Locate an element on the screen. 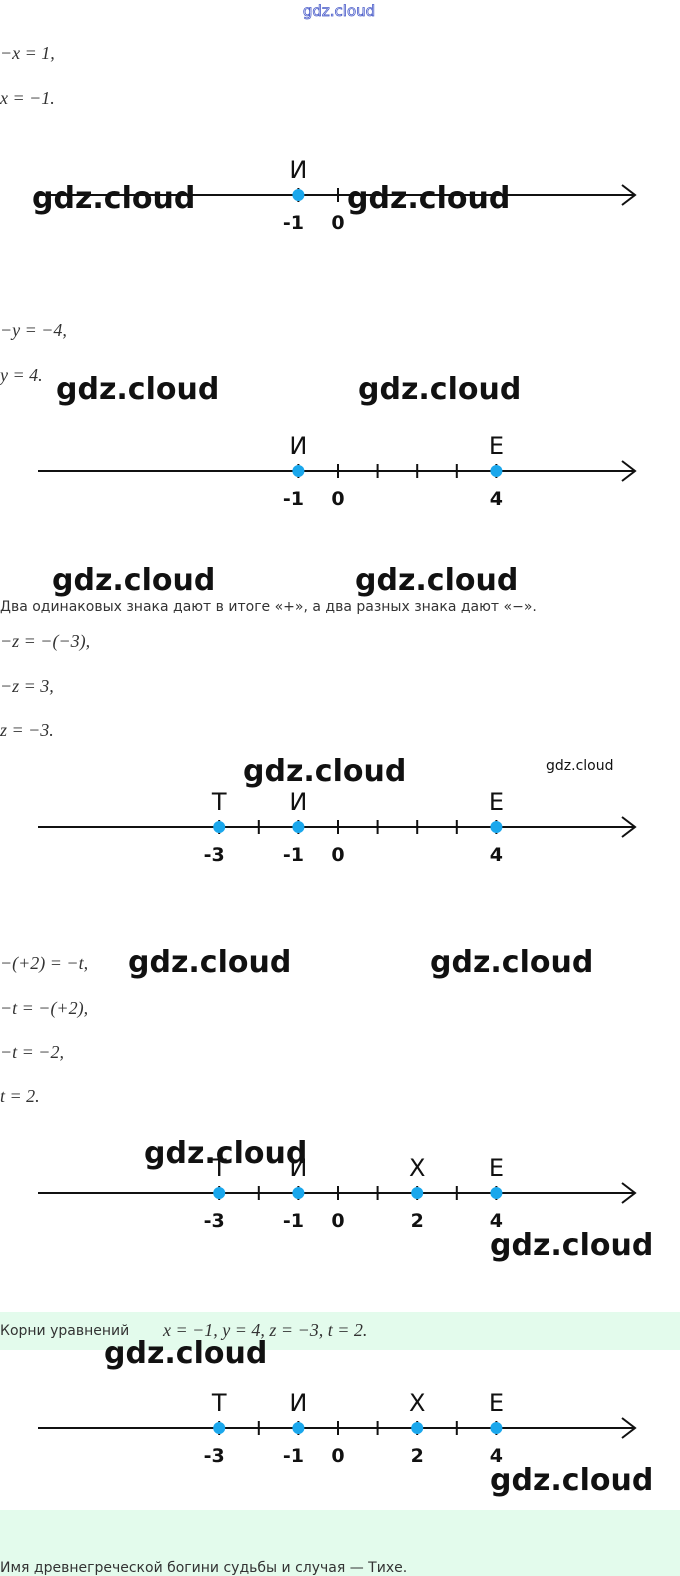 Image resolution: width=680 pixels, height=1576 pixels. math-line: −y = −4, is located at coordinates (33, 330).